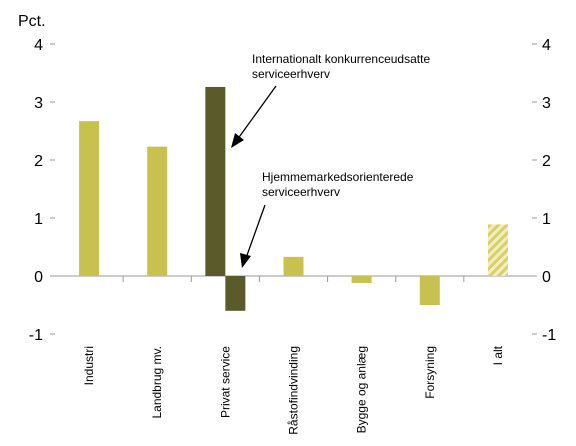  Describe the element at coordinates (327, 219) in the screenshot. I see `annotation-domestic: Hjemmemarkedsorienterede serviceerhverv` at that location.